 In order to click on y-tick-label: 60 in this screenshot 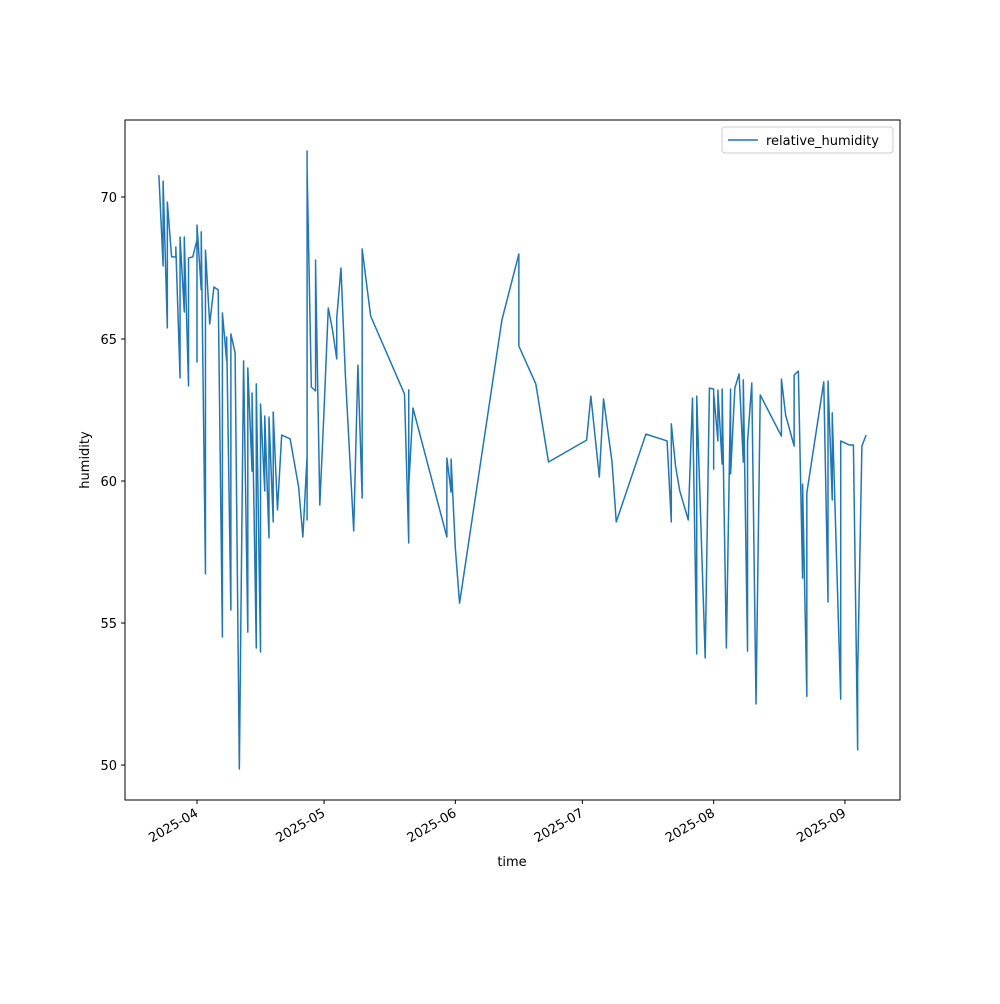, I will do `click(108, 482)`.